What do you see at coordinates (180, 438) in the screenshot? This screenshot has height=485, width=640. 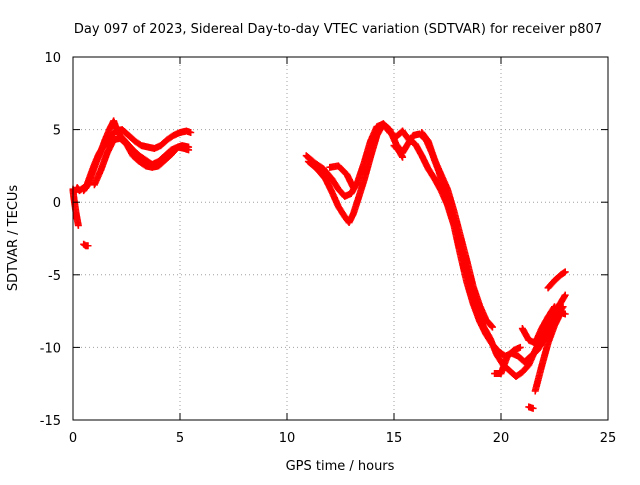 I see `x-tick-label: 5` at bounding box center [180, 438].